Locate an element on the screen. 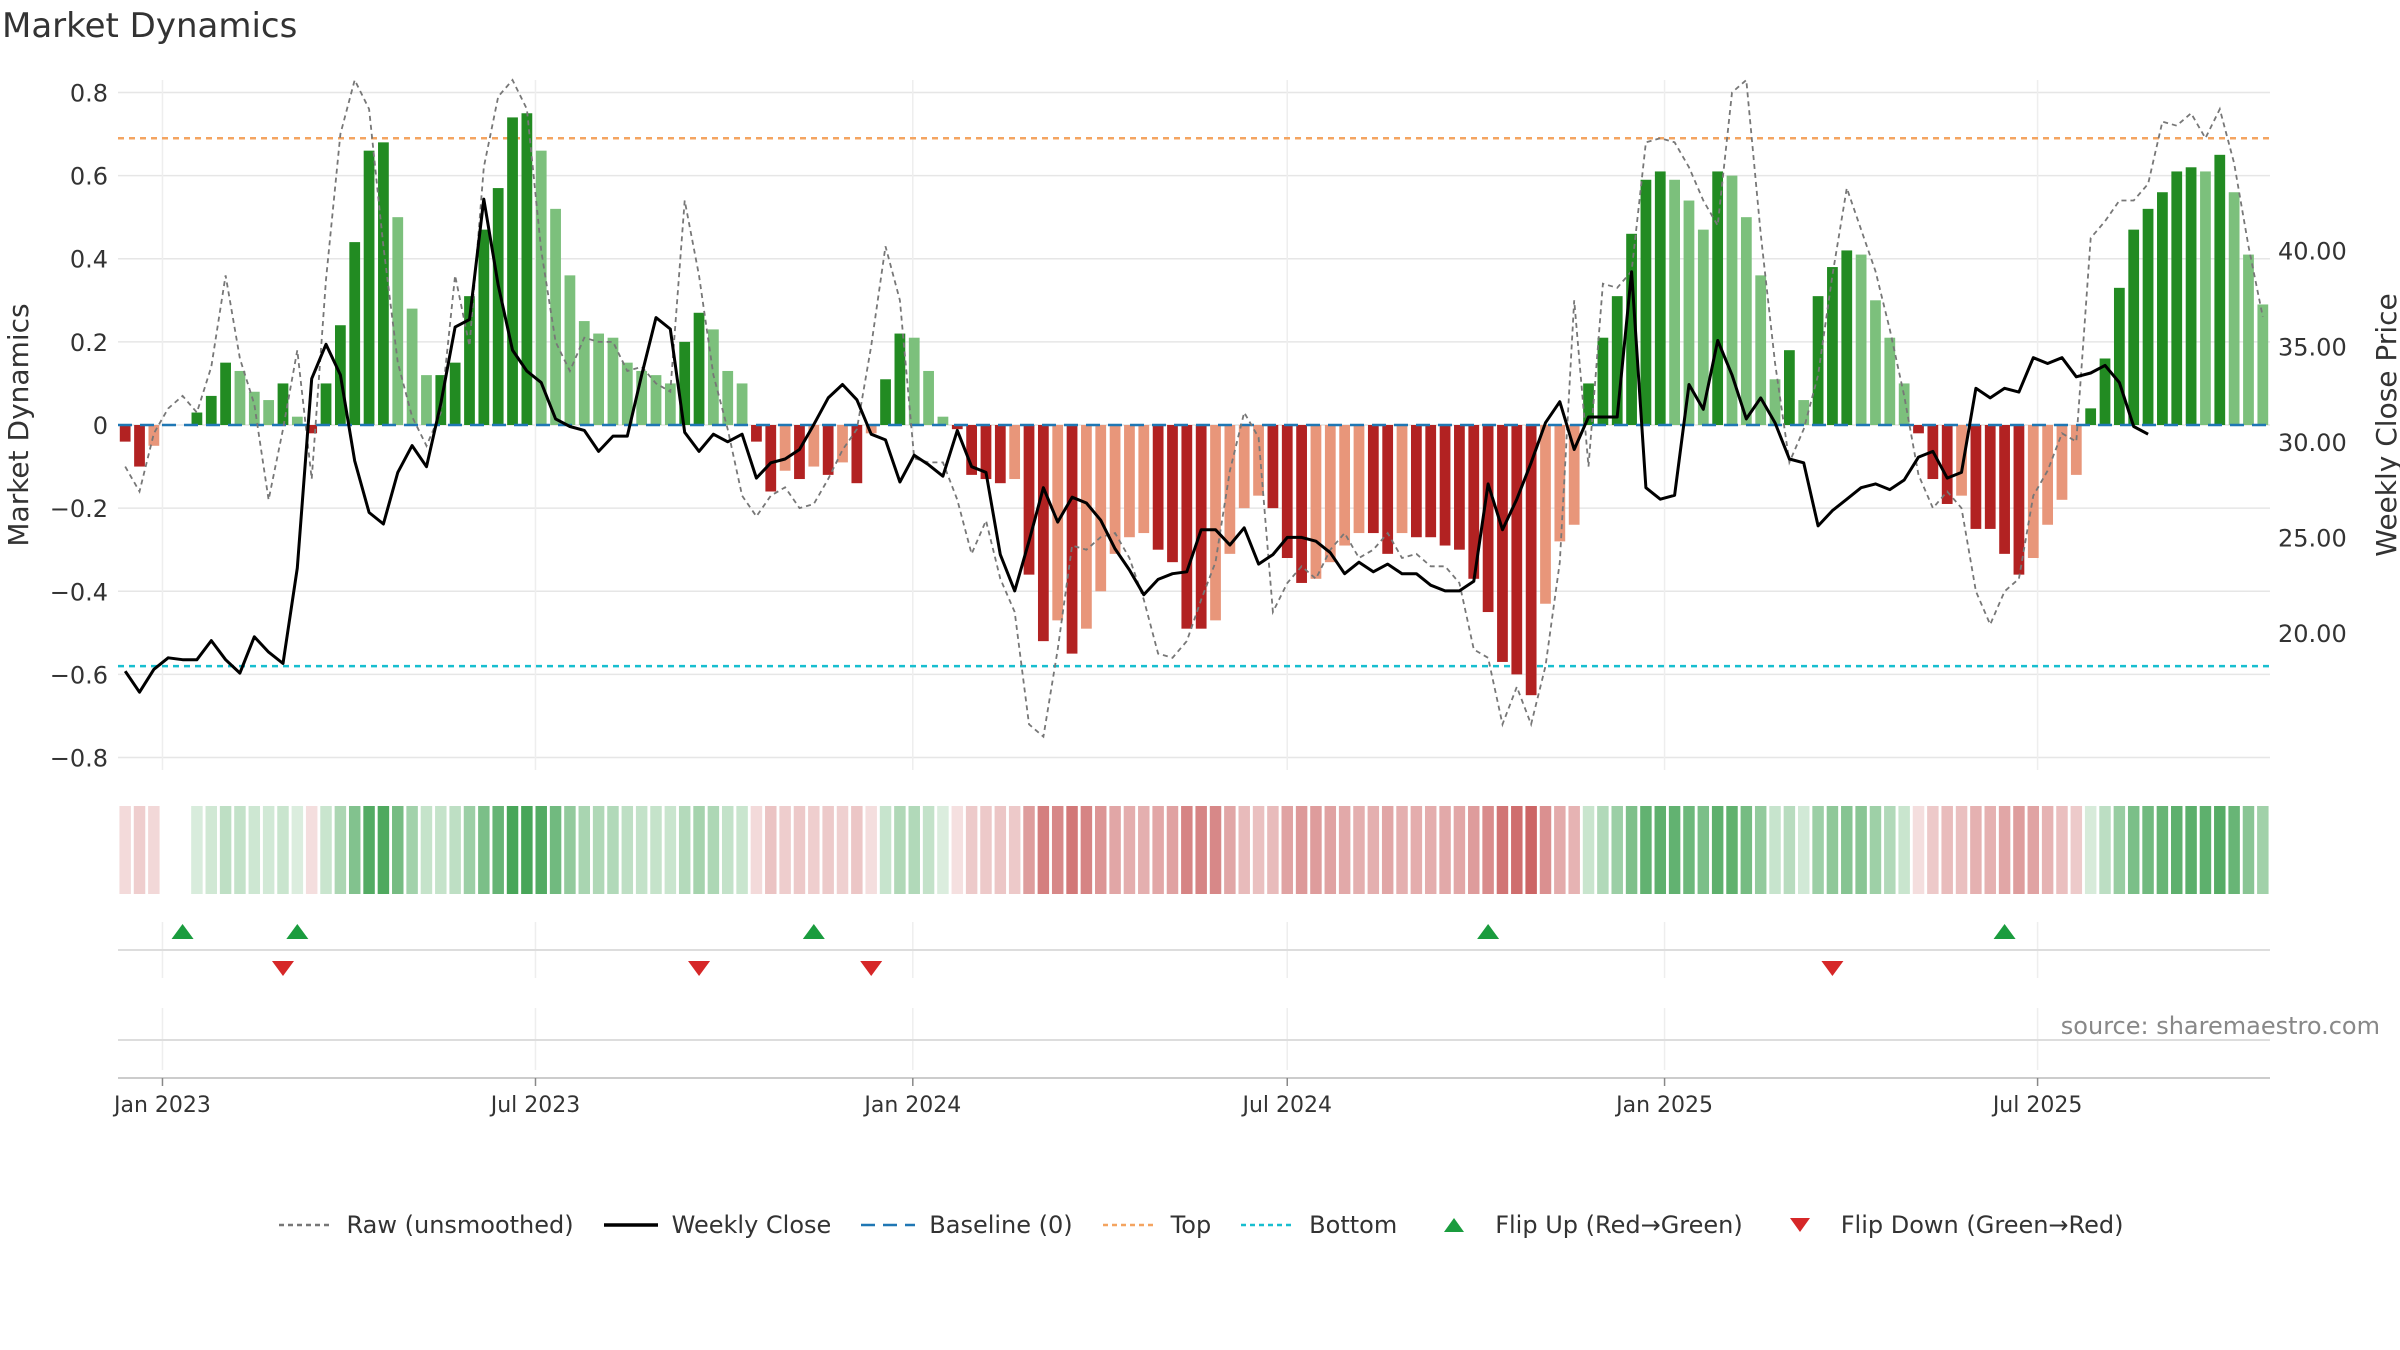 The image size is (2400, 1350). source-credit: source: sharemaestro.com is located at coordinates (2220, 1026).